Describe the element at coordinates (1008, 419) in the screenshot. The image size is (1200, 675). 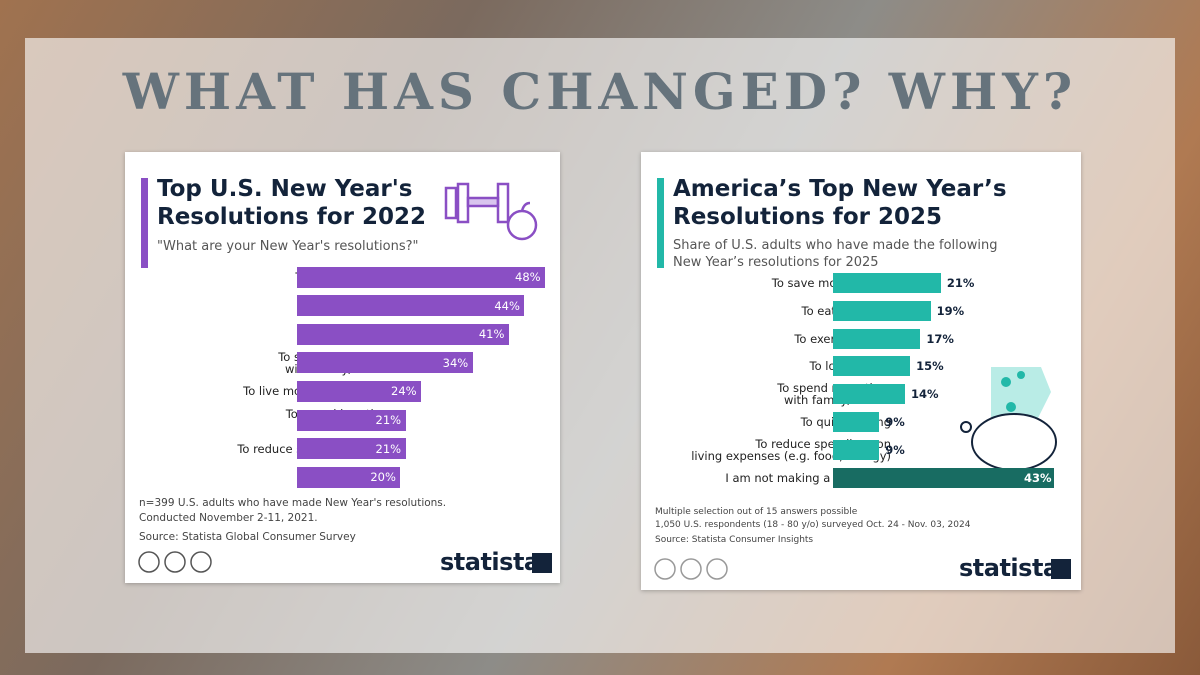
I see `piggy-icon` at that location.